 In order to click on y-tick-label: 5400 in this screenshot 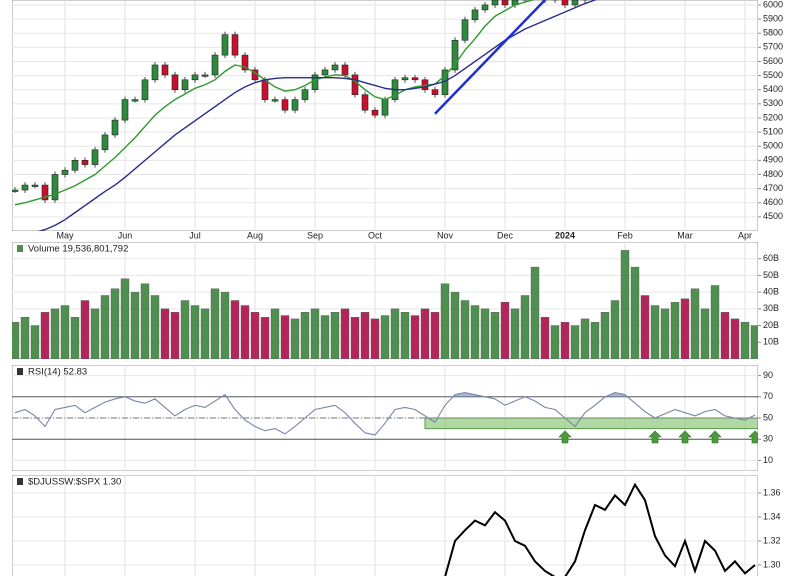, I will do `click(773, 89)`.